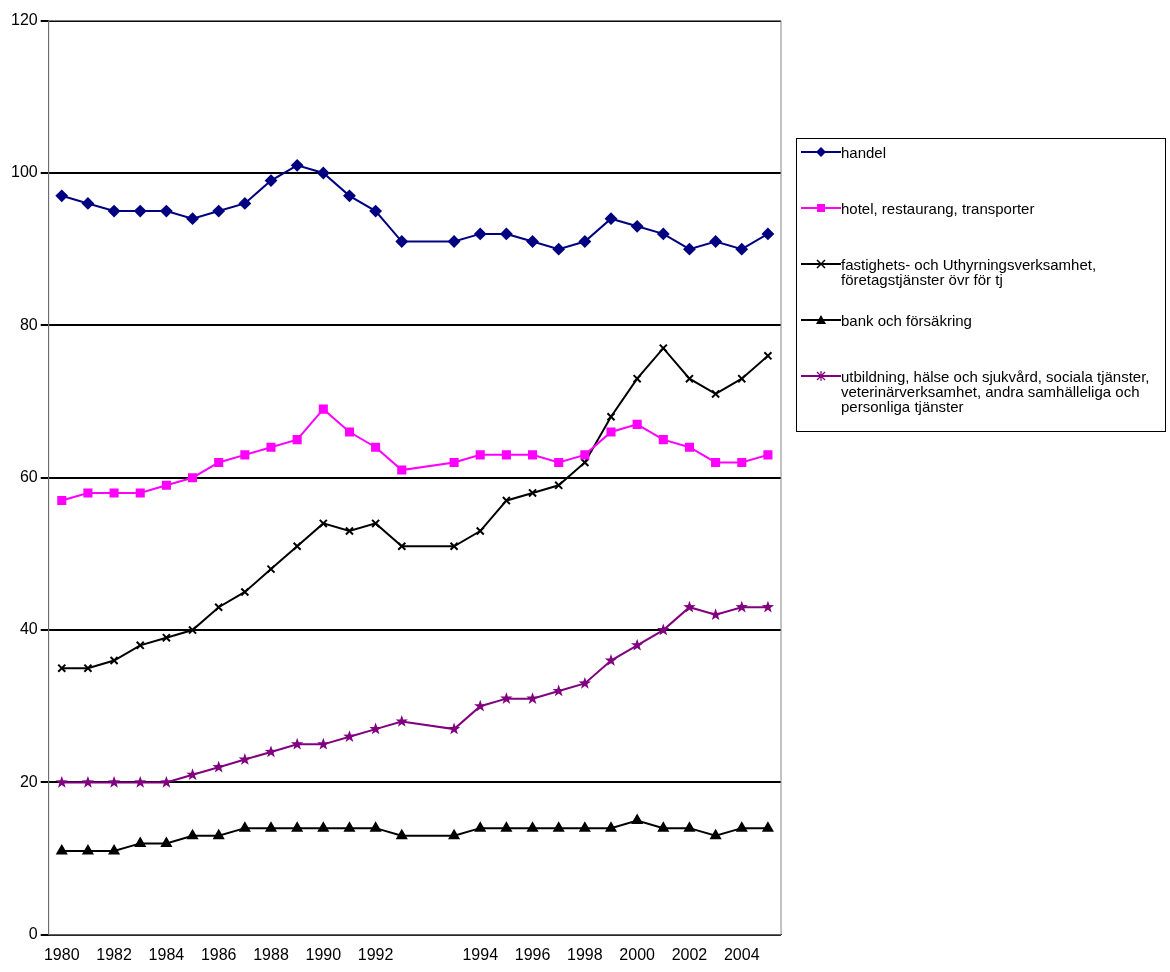 The height and width of the screenshot is (972, 1170). Describe the element at coordinates (28, 781) in the screenshot. I see `y-tick-label: 20` at that location.